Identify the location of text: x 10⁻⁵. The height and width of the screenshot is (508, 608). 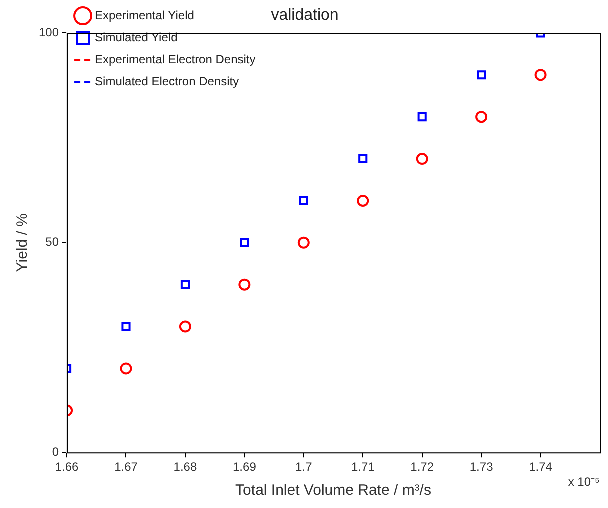
(584, 481).